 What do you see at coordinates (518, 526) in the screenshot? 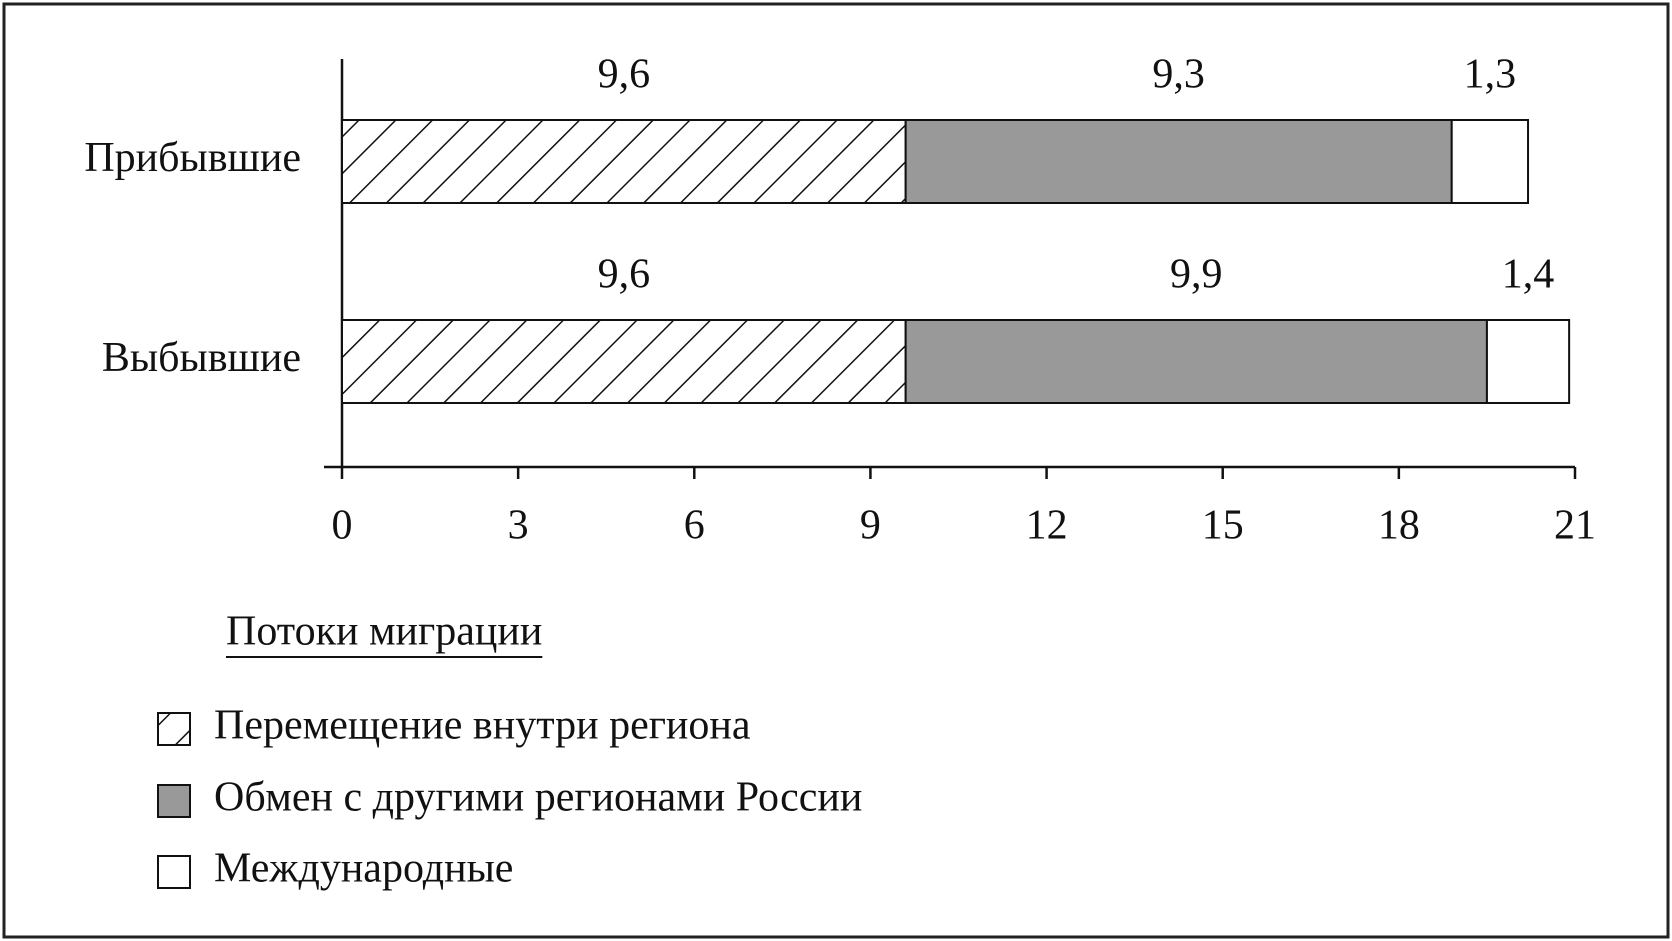
I see `x-tick-label: 3` at bounding box center [518, 526].